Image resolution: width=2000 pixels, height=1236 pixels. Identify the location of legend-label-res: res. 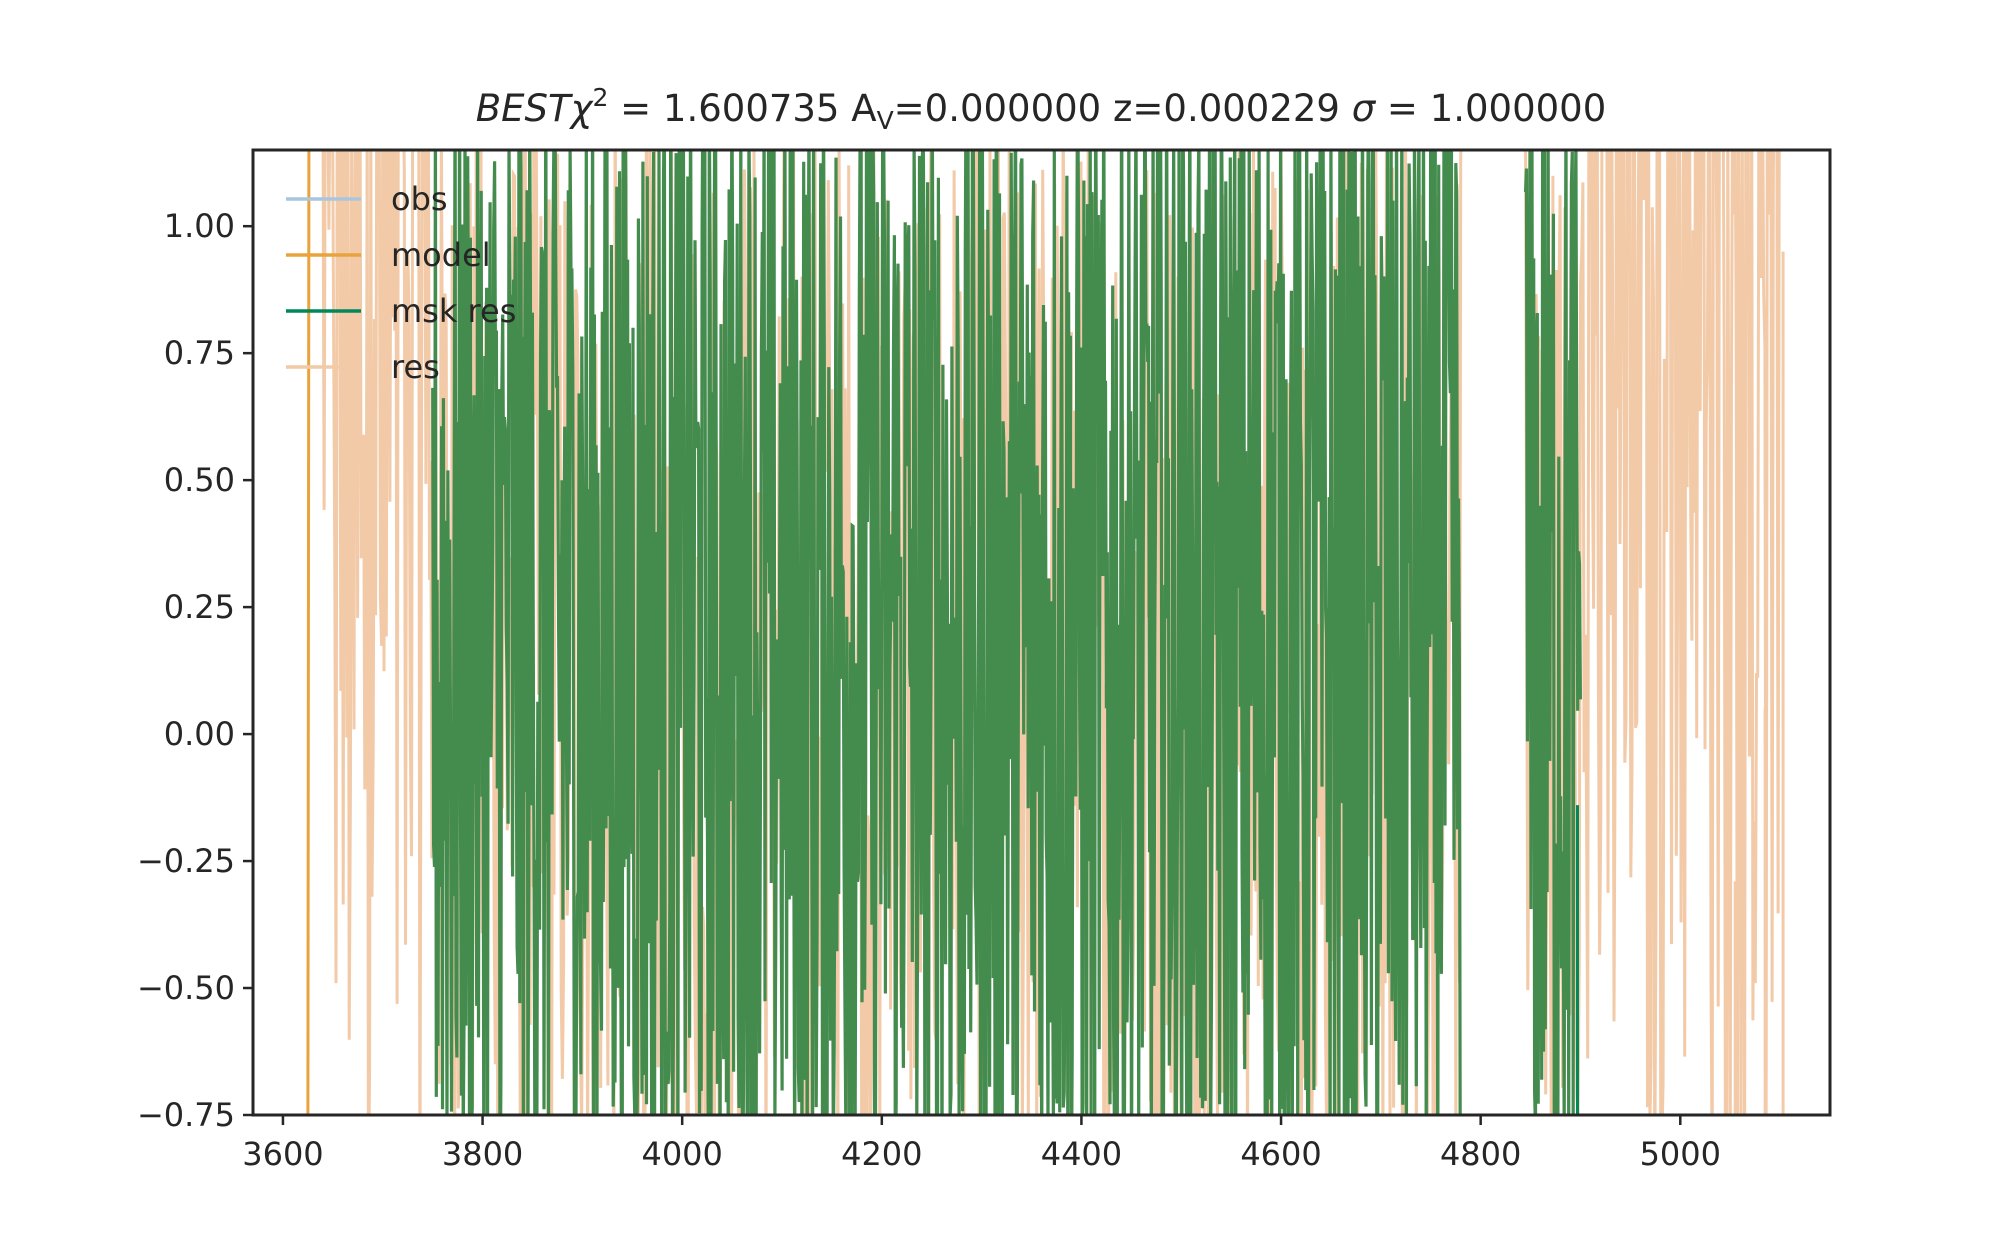
(415, 367).